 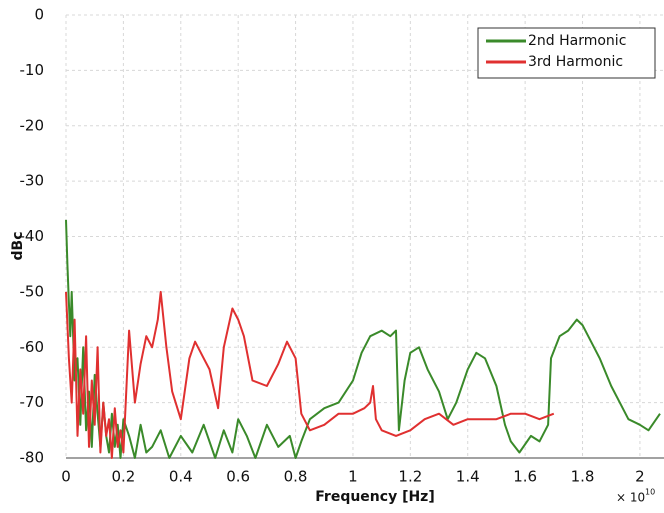 I want to click on y-tick-label: -30, so click(x=32, y=181).